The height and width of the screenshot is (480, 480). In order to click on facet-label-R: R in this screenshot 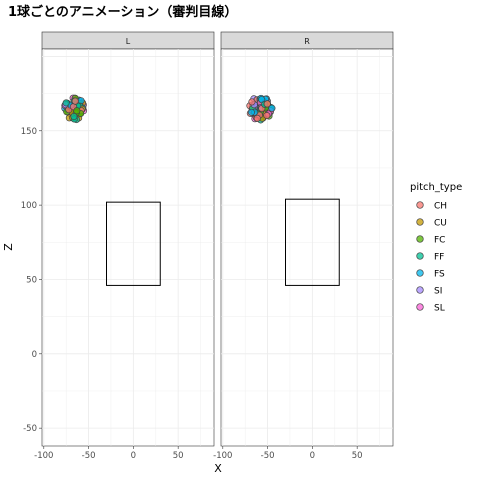, I will do `click(307, 41)`.